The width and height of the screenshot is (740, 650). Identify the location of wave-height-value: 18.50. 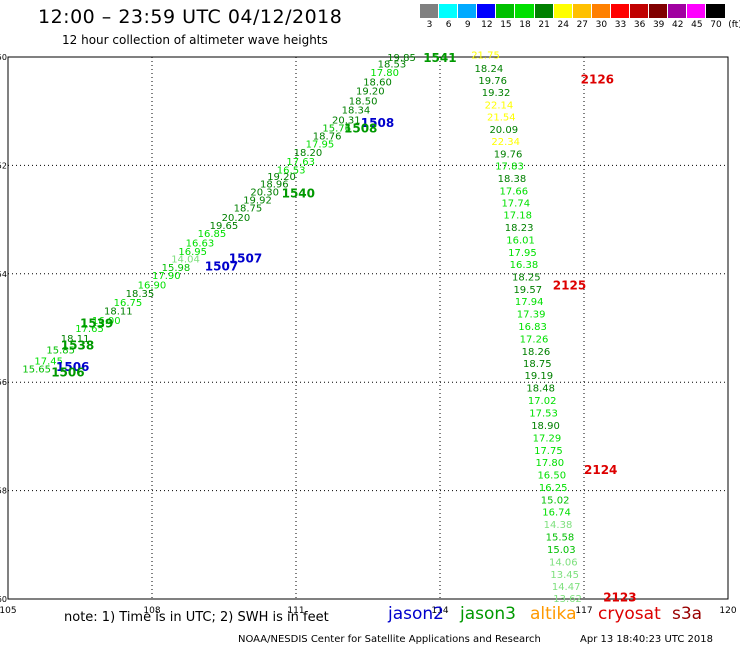
(363, 101).